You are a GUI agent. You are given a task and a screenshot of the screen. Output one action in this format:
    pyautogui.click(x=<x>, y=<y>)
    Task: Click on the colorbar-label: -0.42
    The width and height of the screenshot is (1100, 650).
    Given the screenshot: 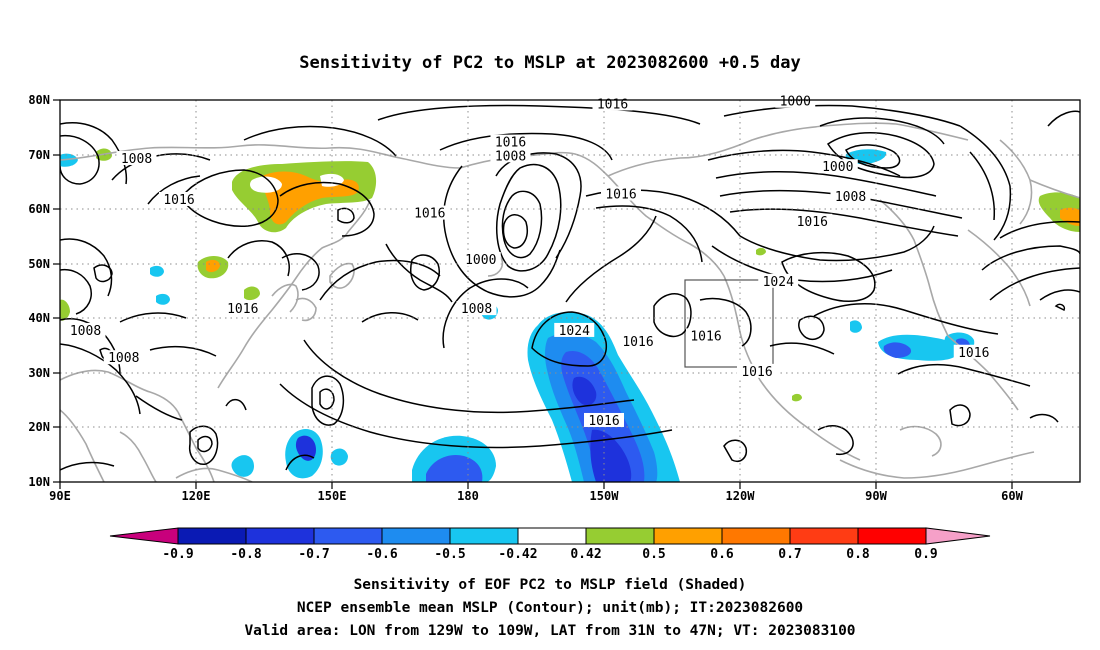 What is the action you would take?
    pyautogui.click(x=517, y=554)
    